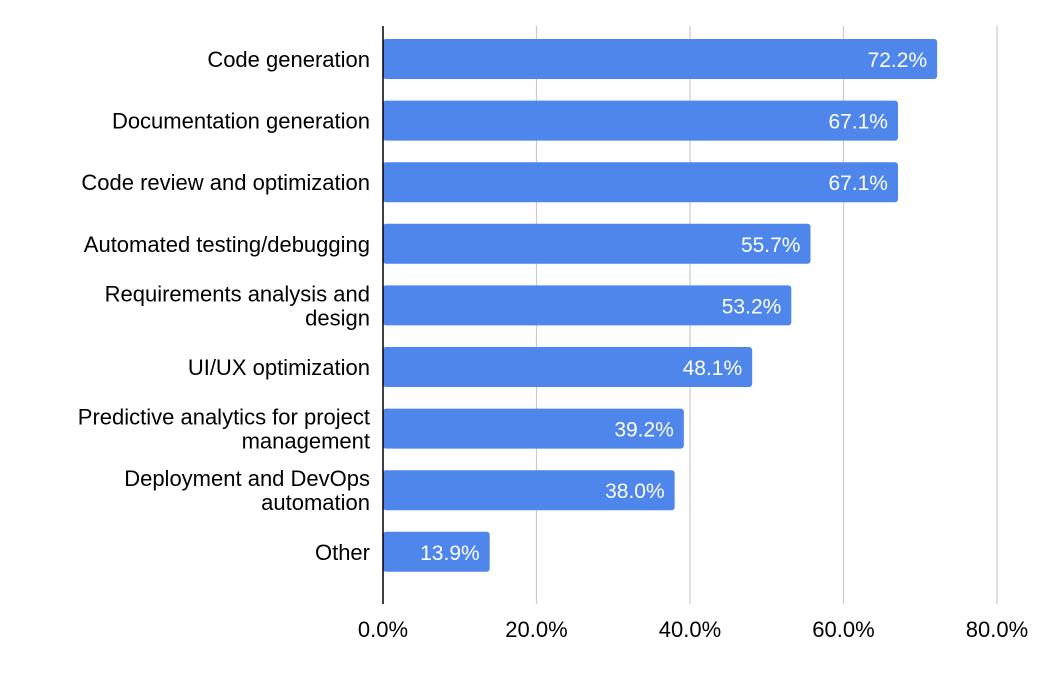 This screenshot has width=1060, height=674. Describe the element at coordinates (383, 629) in the screenshot. I see `x-tick-label: 0.0%` at that location.